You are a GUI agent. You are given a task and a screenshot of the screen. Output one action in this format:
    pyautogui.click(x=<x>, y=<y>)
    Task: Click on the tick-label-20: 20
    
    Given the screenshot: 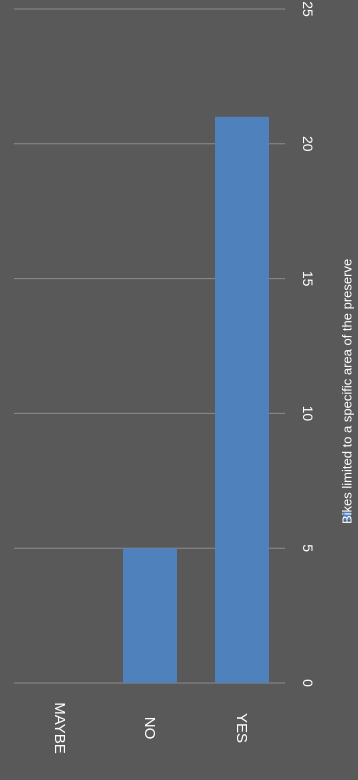 What is the action you would take?
    pyautogui.click(x=308, y=144)
    